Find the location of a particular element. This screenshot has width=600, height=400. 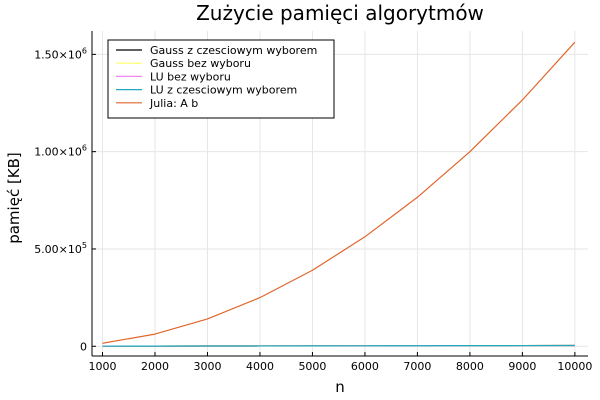

legend-box is located at coordinates (221, 79).